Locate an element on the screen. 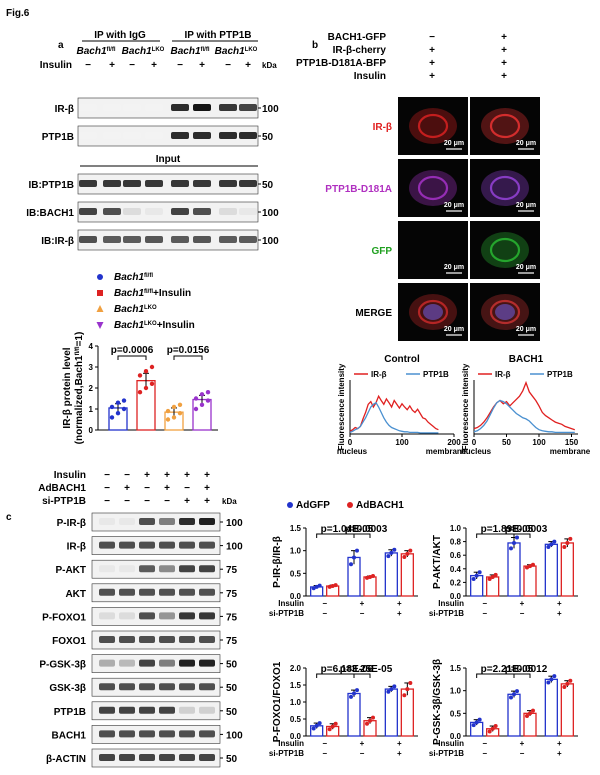 The width and height of the screenshot is (600, 775). legend-label: IR-β is located at coordinates (503, 374).